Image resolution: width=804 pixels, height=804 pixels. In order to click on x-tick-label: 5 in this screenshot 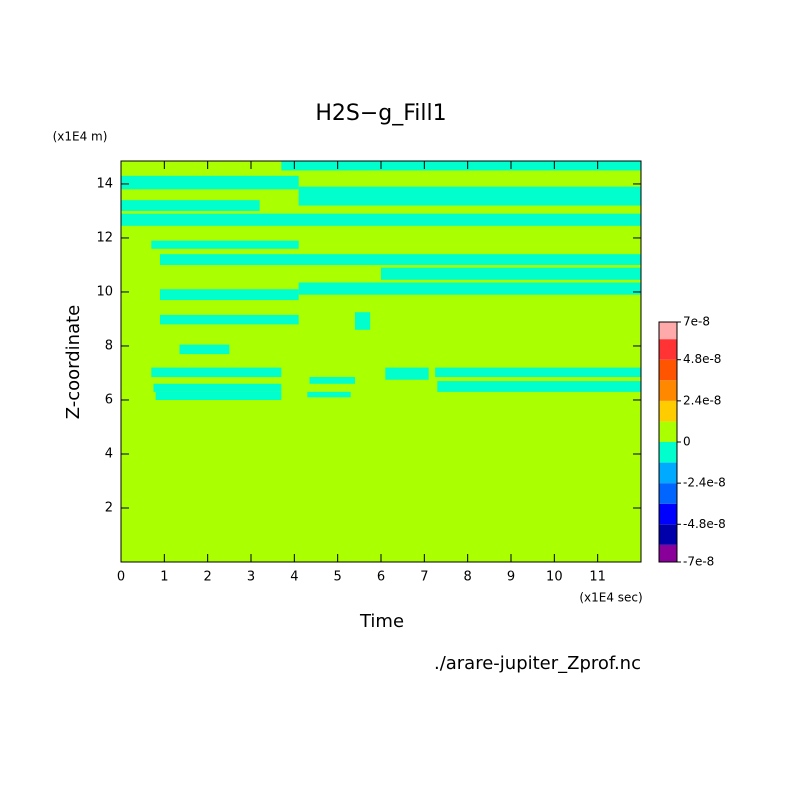, I will do `click(338, 577)`.